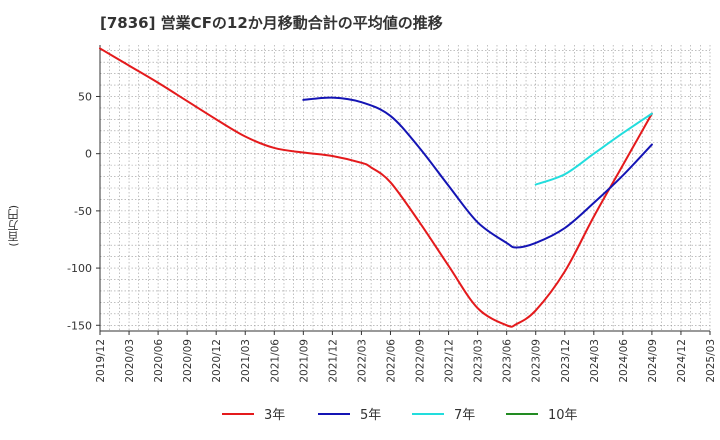  I want to click on x-tick-label: 2023/09, so click(537, 361).